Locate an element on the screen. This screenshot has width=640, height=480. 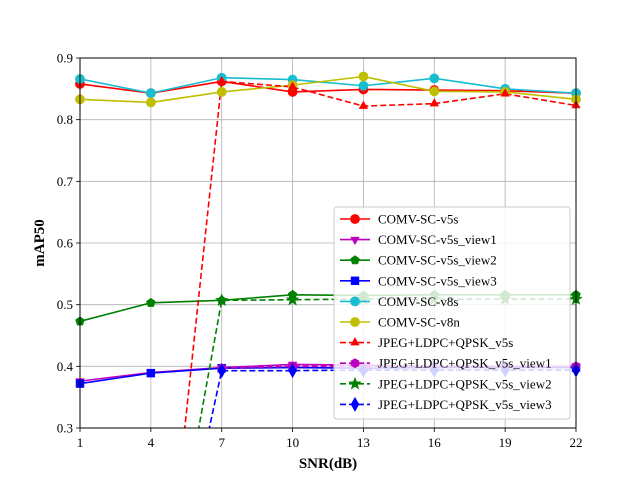
legend-entry-label: COMV-SC-v5s is located at coordinates (418, 219).